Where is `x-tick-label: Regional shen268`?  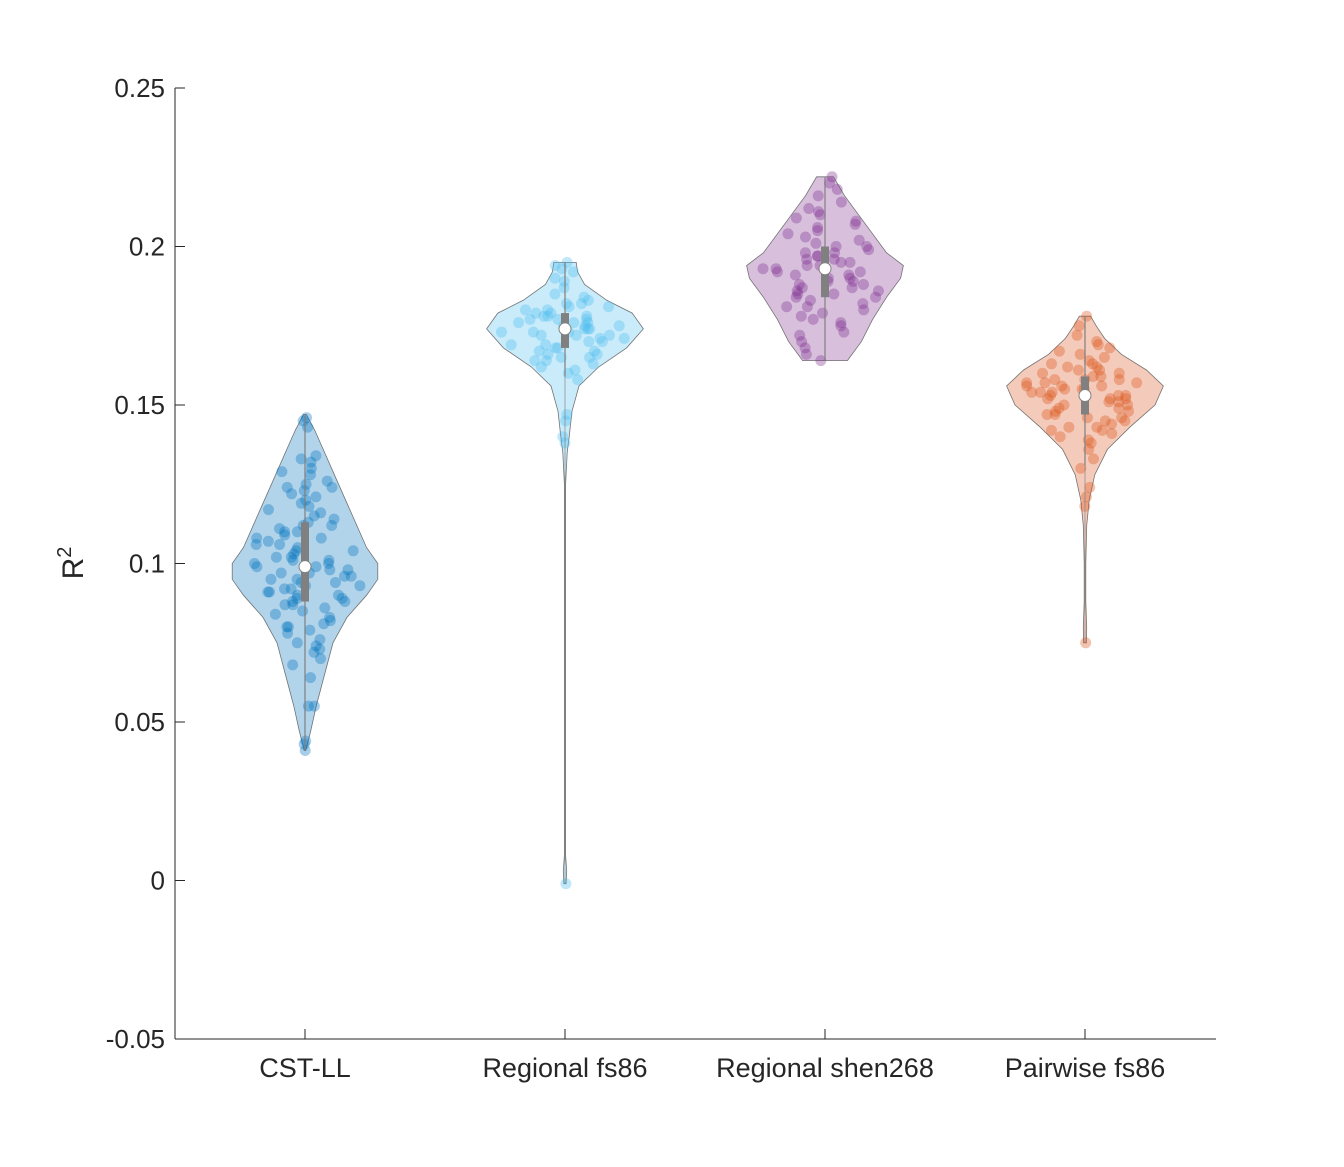 x-tick-label: Regional shen268 is located at coordinates (825, 1068).